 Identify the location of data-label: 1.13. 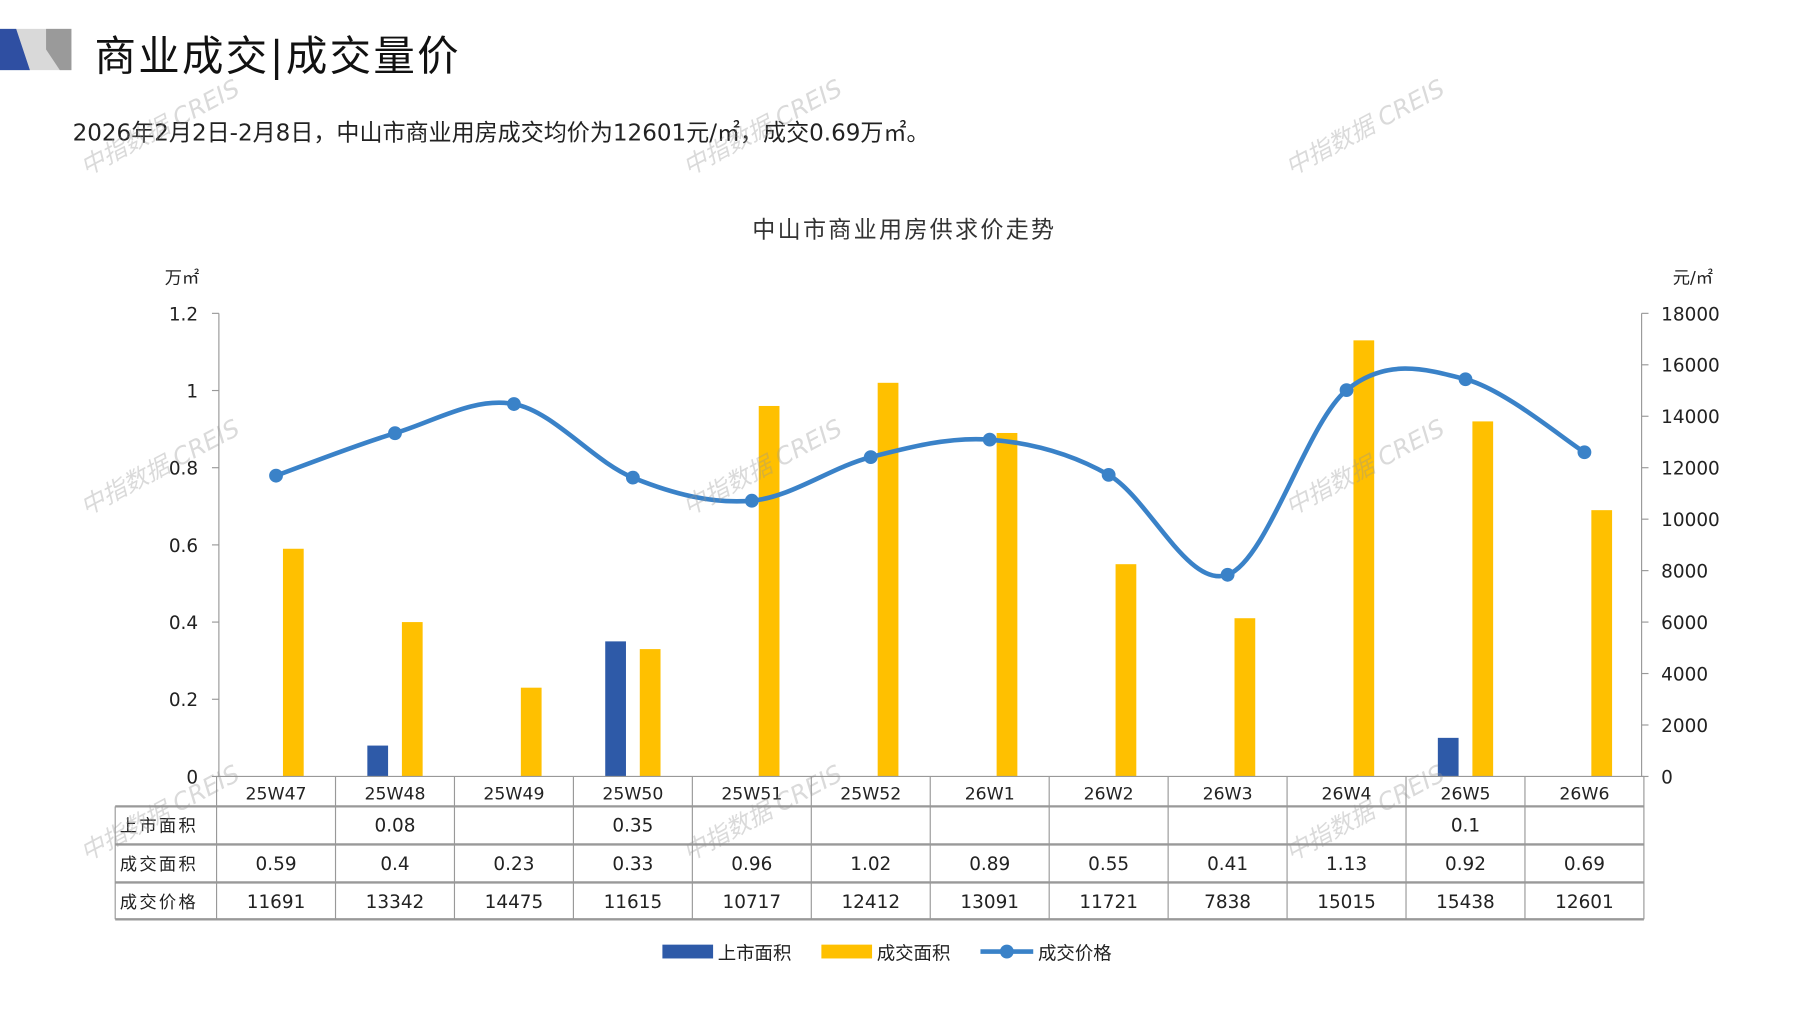
(1346, 864).